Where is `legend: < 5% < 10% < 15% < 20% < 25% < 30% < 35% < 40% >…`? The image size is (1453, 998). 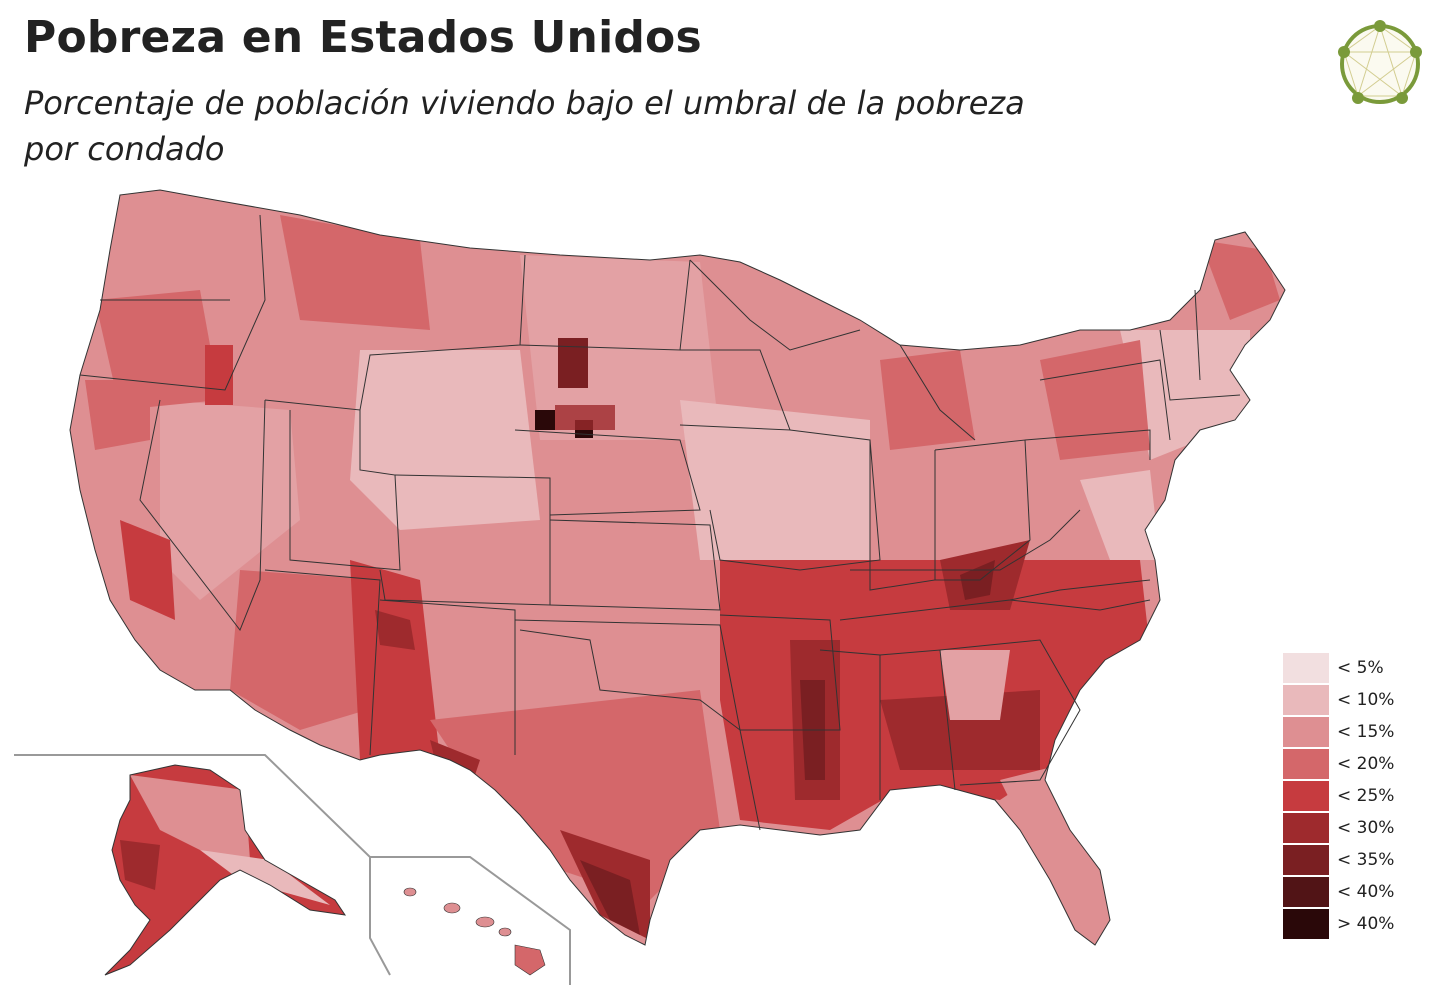
legend: < 5% < 10% < 15% < 20% < 25% < 30% < 35% < 40% >… is located at coordinates (1348, 796).